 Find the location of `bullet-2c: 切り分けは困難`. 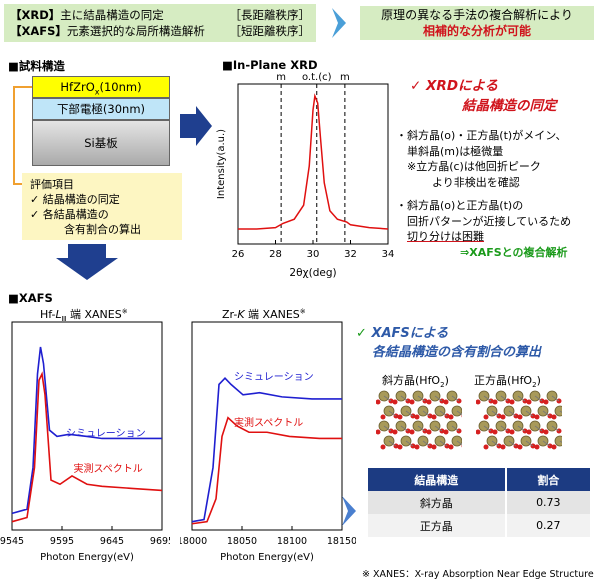

bullet-2c: 切り分けは困難 is located at coordinates (445, 236).